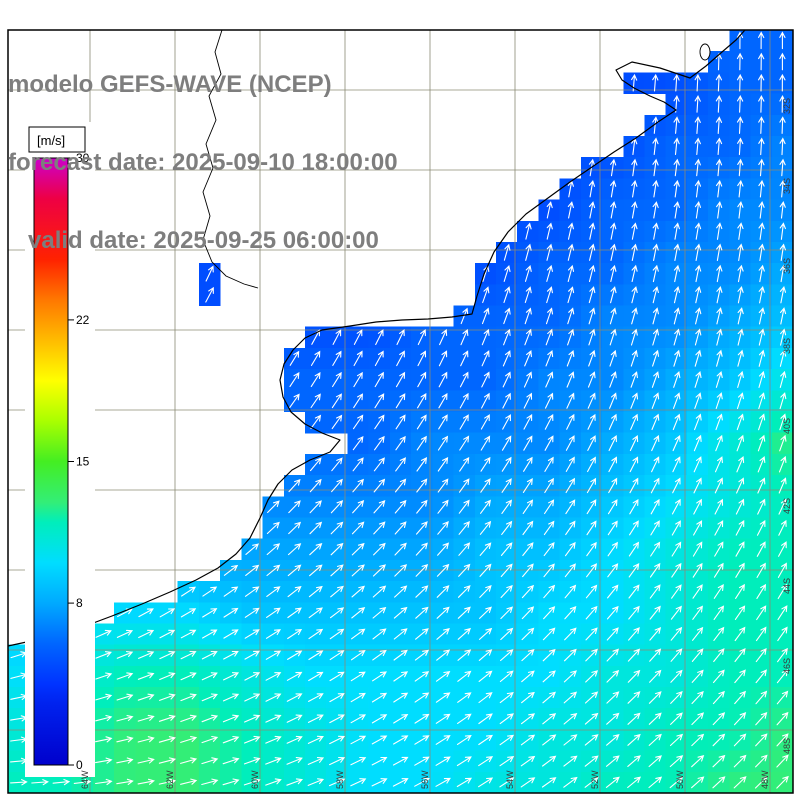 The width and height of the screenshot is (800, 800). What do you see at coordinates (680, 779) in the screenshot?
I see `longitude-label: 50W` at bounding box center [680, 779].